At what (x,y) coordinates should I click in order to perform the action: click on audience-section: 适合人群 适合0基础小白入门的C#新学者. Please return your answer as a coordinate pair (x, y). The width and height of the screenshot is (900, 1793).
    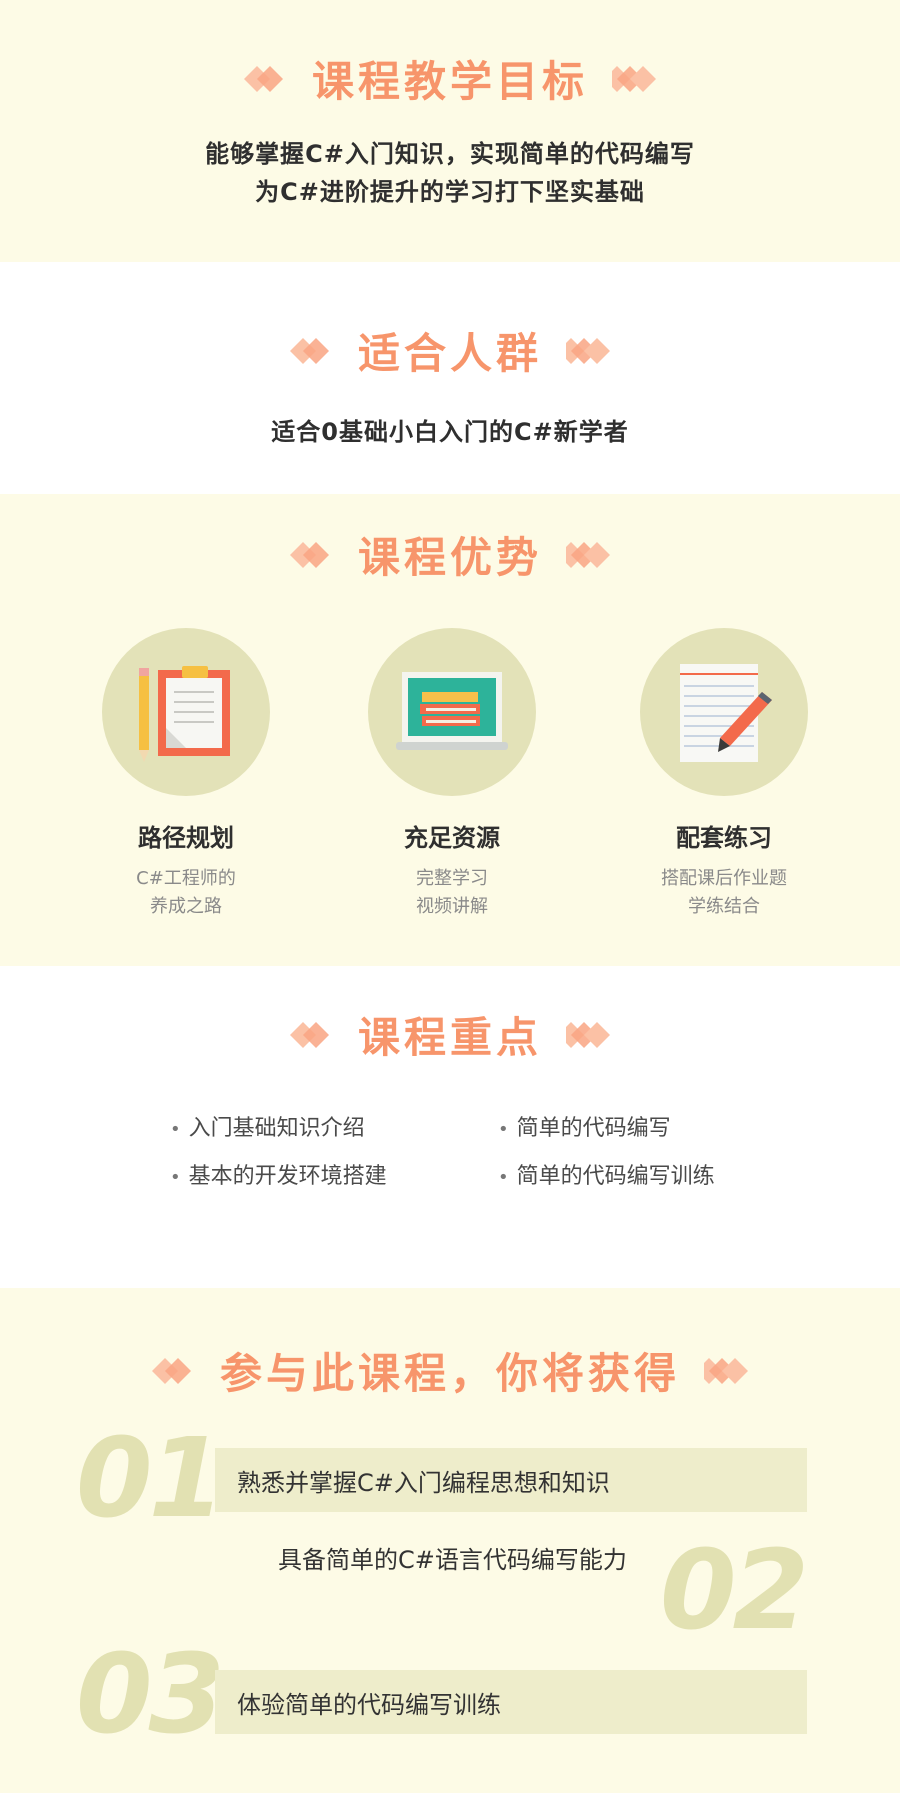
    Looking at the image, I should click on (450, 378).